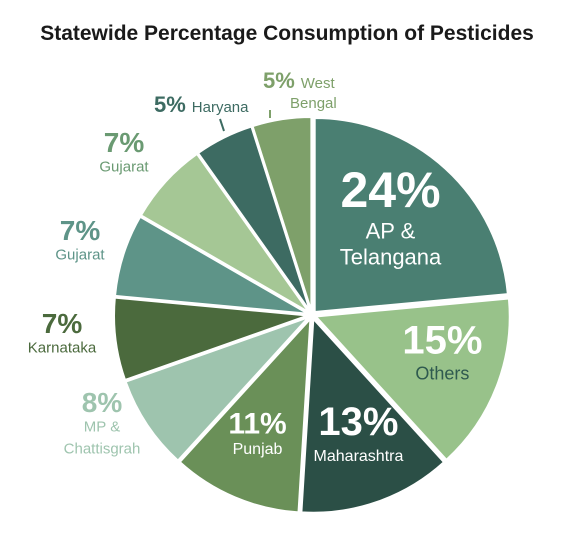 The image size is (575, 550). I want to click on slice-percent-7: 7%, so click(80, 230).